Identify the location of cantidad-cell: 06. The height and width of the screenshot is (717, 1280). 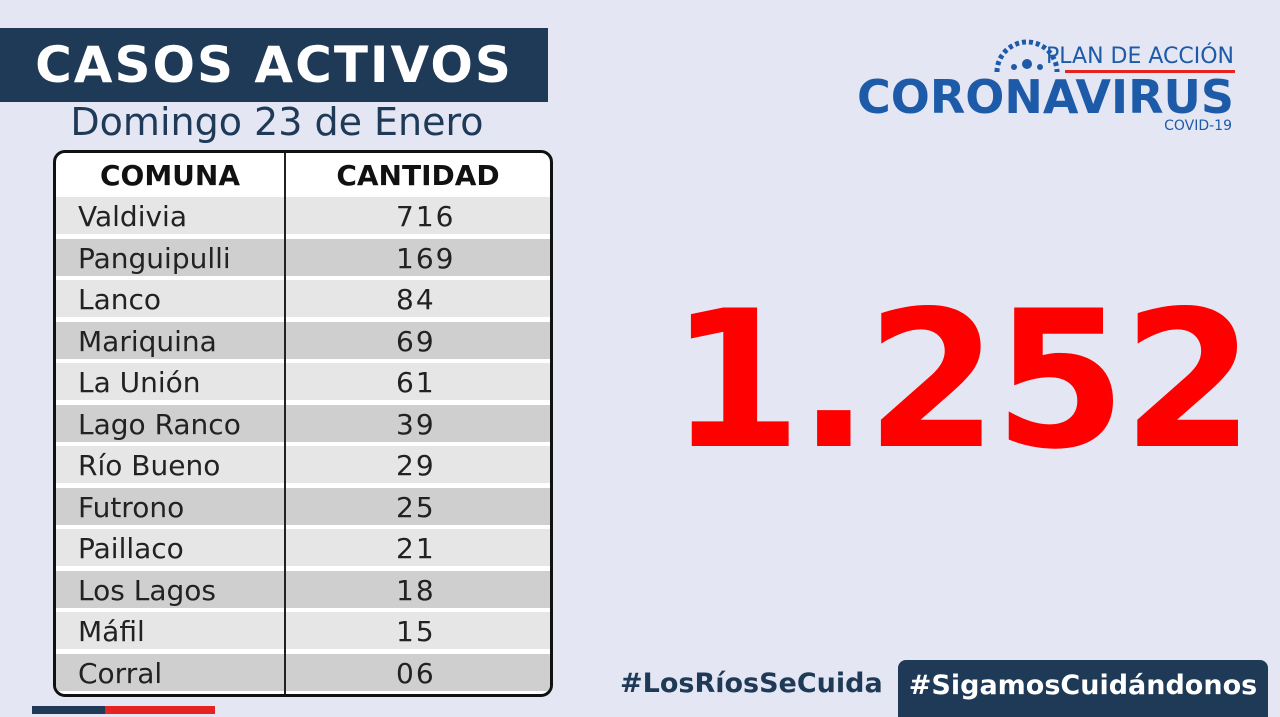
(416, 673).